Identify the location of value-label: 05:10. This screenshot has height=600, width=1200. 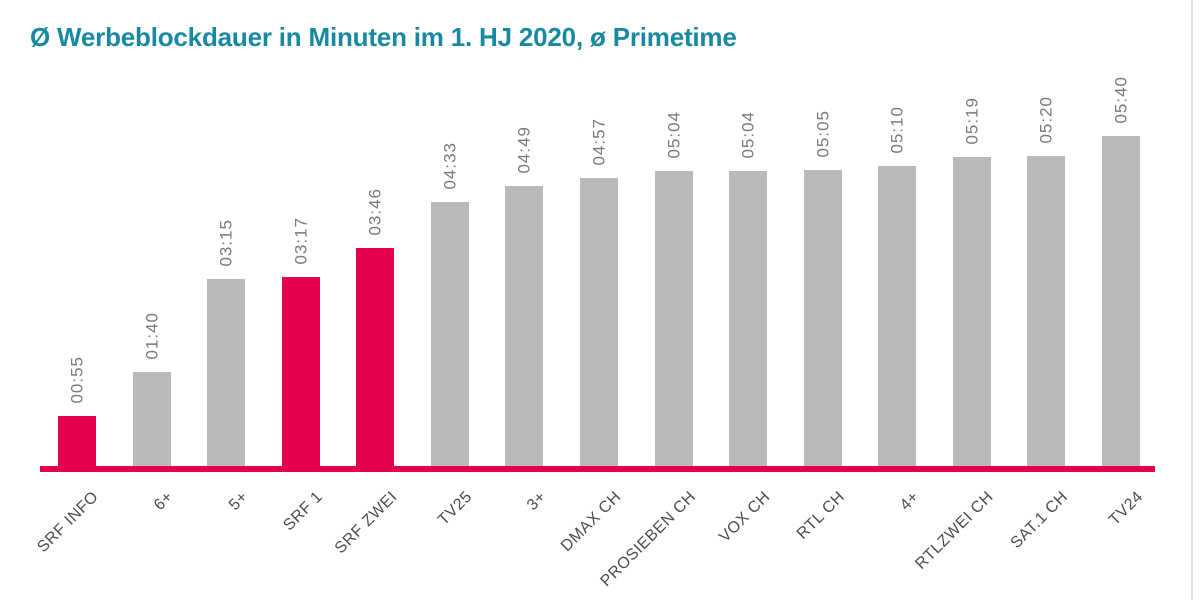
(897, 130).